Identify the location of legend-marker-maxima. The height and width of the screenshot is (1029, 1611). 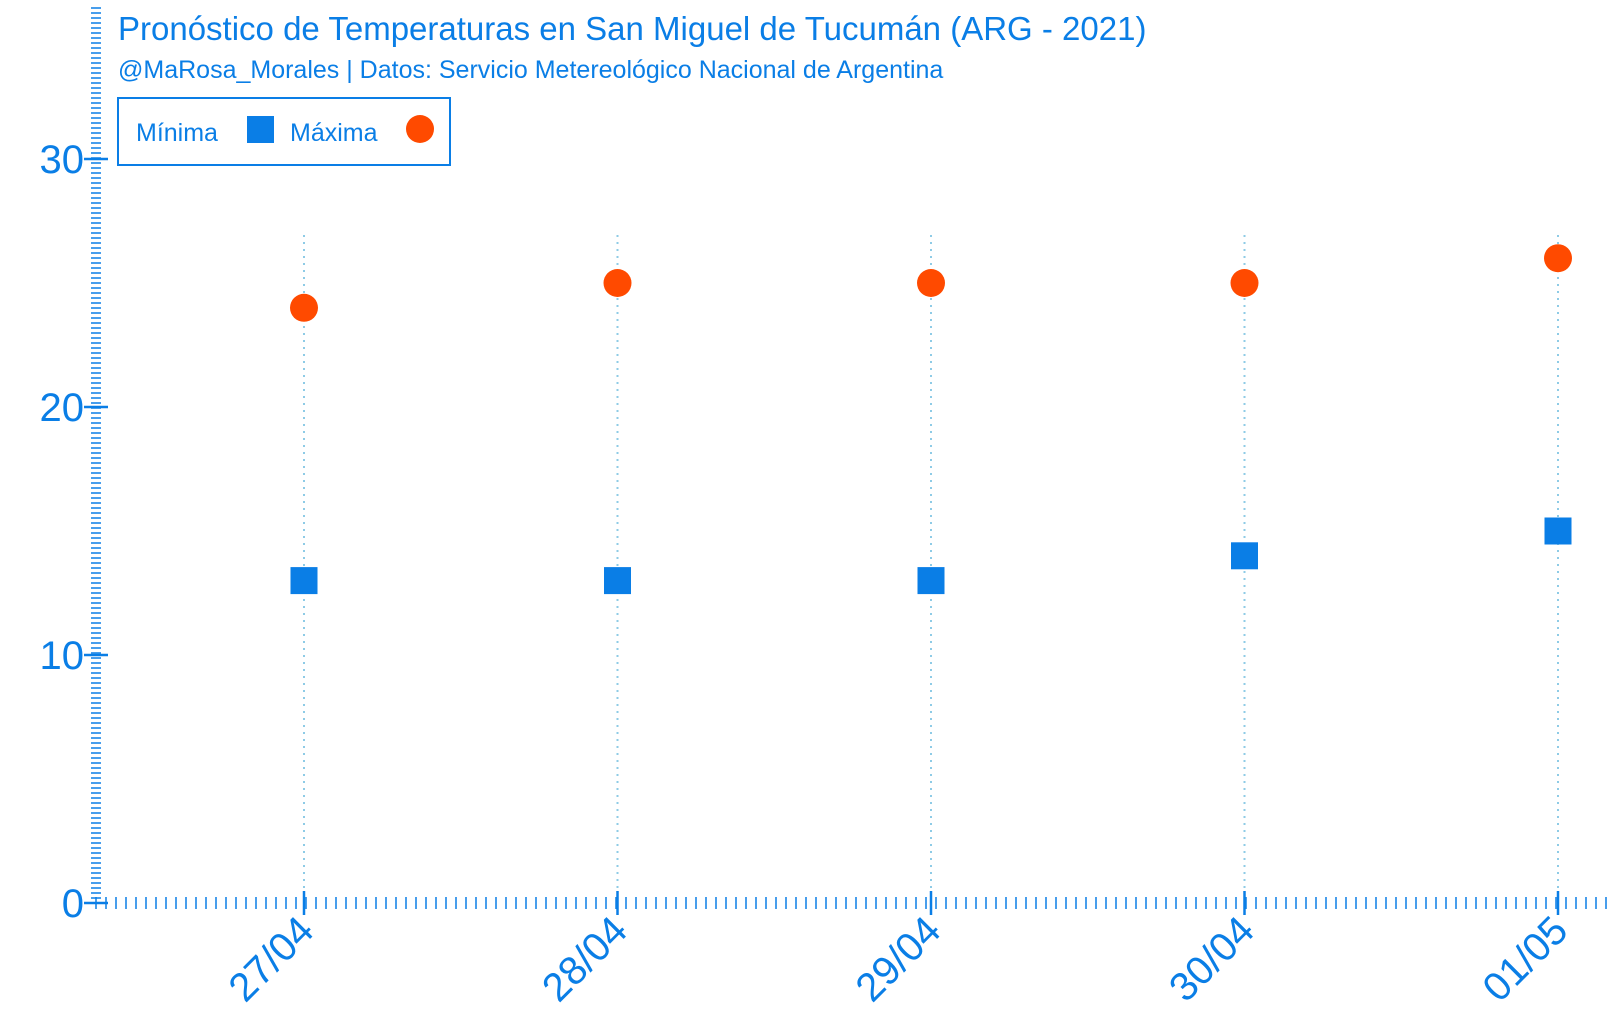
(420, 129).